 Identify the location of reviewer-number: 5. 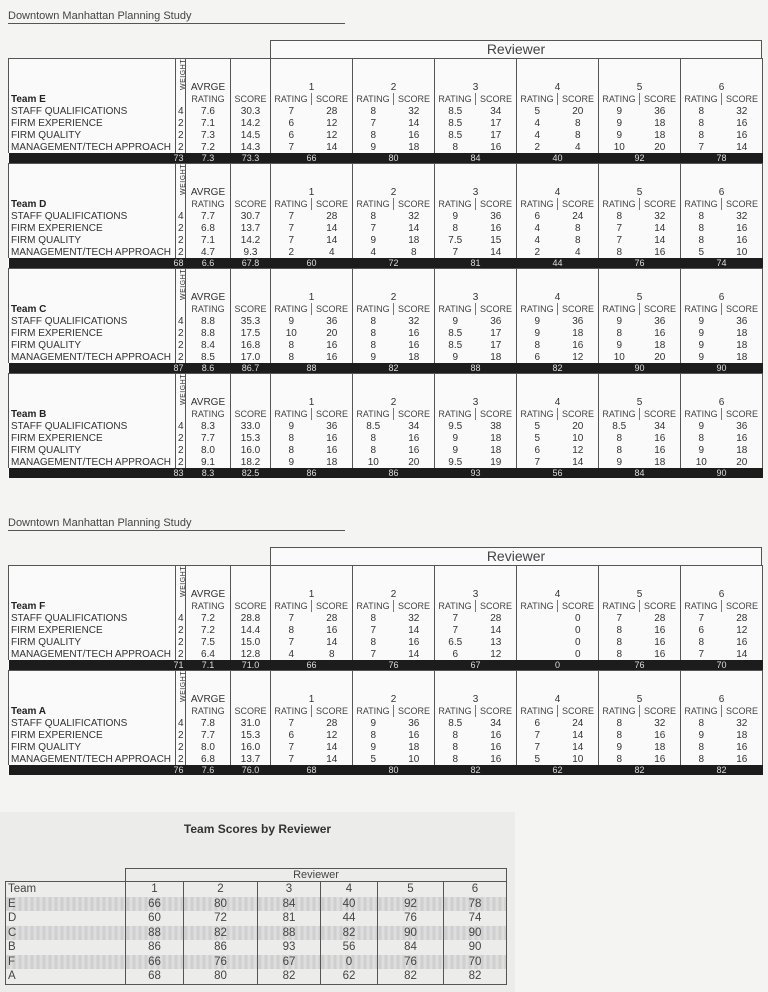
(639, 285).